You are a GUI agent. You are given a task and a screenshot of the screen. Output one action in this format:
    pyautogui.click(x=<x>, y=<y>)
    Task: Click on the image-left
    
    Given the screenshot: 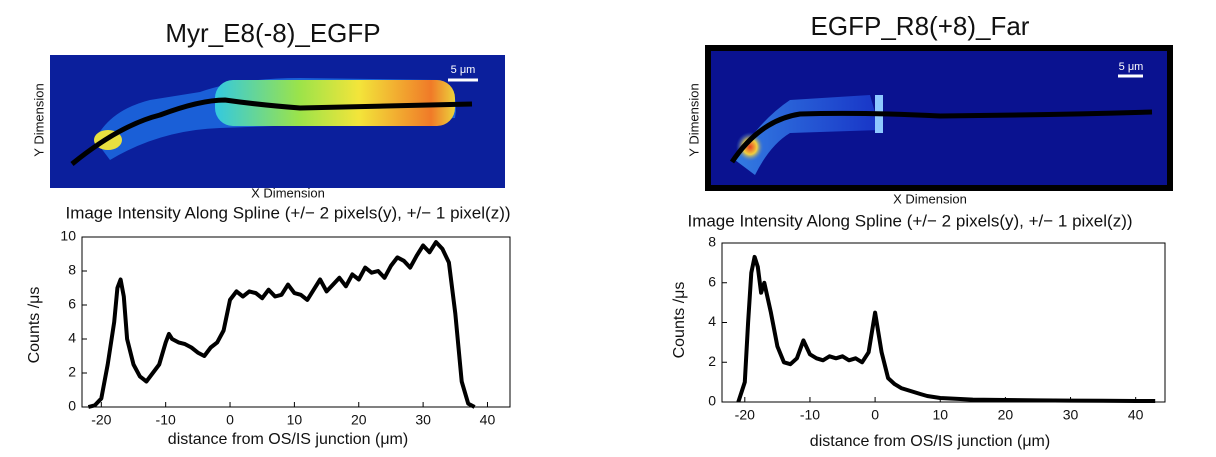 What is the action you would take?
    pyautogui.click(x=277, y=121)
    